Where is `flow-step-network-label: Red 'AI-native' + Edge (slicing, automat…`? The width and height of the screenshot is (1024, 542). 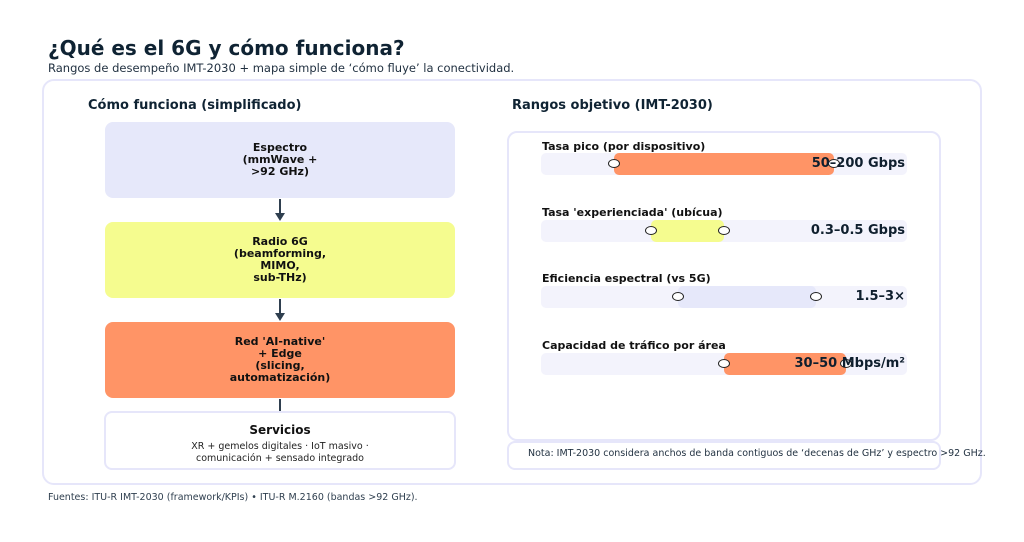
flow-step-network-label: Red 'AI-native' + Edge (slicing, automat… is located at coordinates (280, 359).